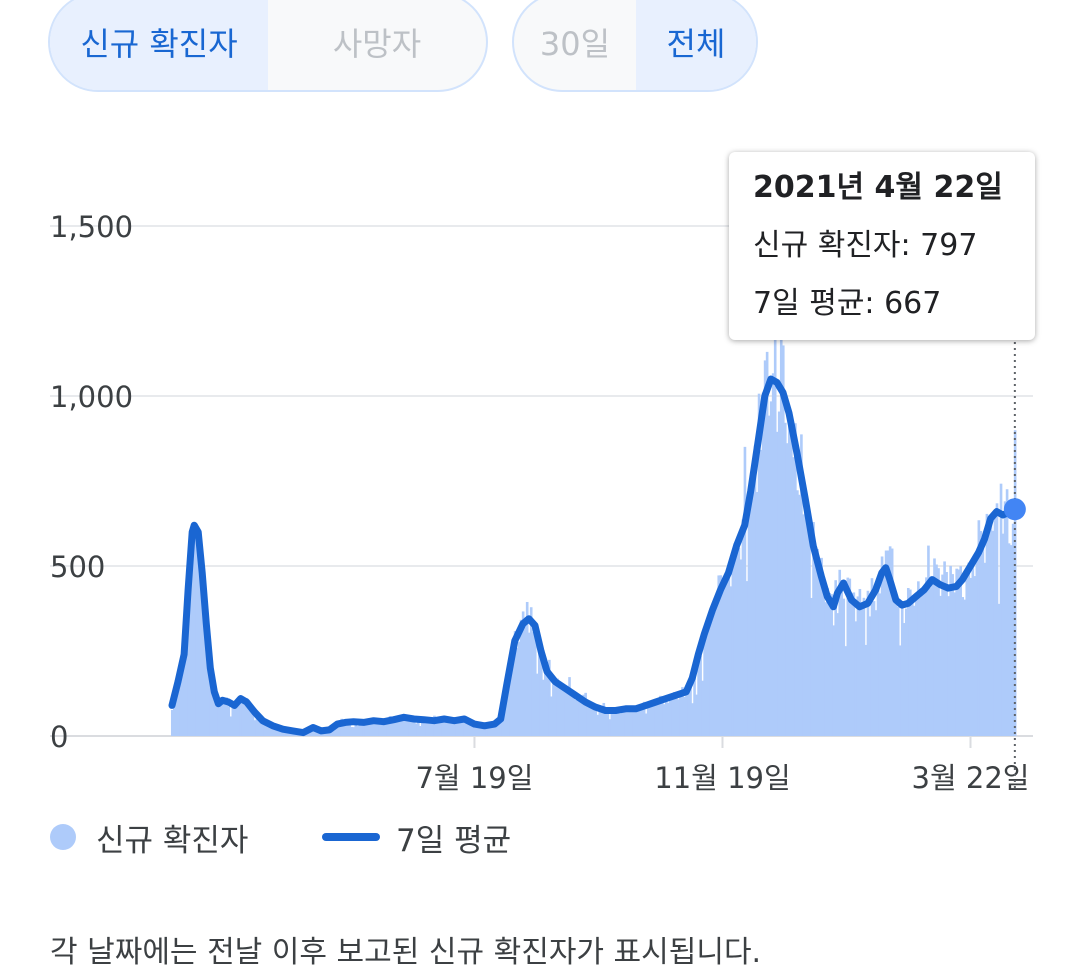  Describe the element at coordinates (635, 46) in the screenshot. I see `range-toggle: 30일 전체` at that location.